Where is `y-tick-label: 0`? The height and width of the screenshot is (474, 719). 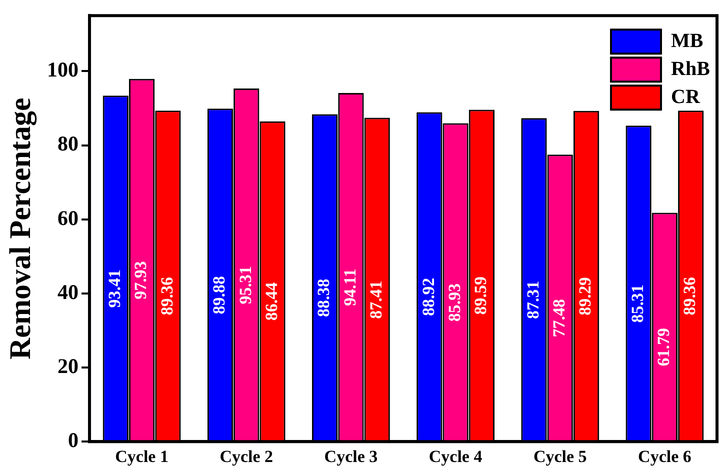 y-tick-label: 0 is located at coordinates (73, 440).